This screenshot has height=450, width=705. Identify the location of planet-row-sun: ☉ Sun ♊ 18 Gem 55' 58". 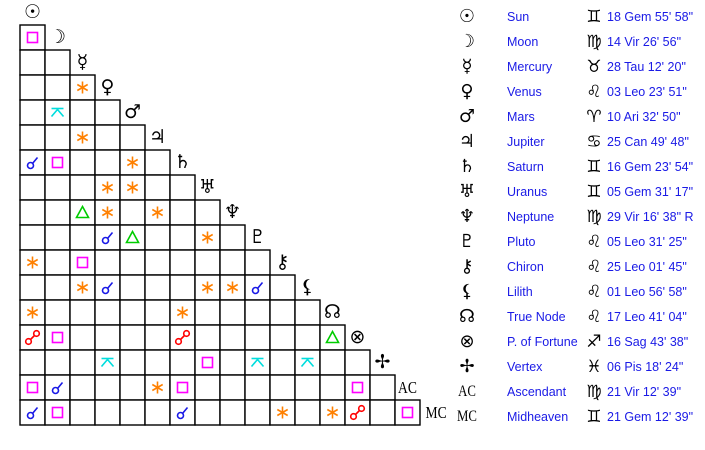
(578, 17).